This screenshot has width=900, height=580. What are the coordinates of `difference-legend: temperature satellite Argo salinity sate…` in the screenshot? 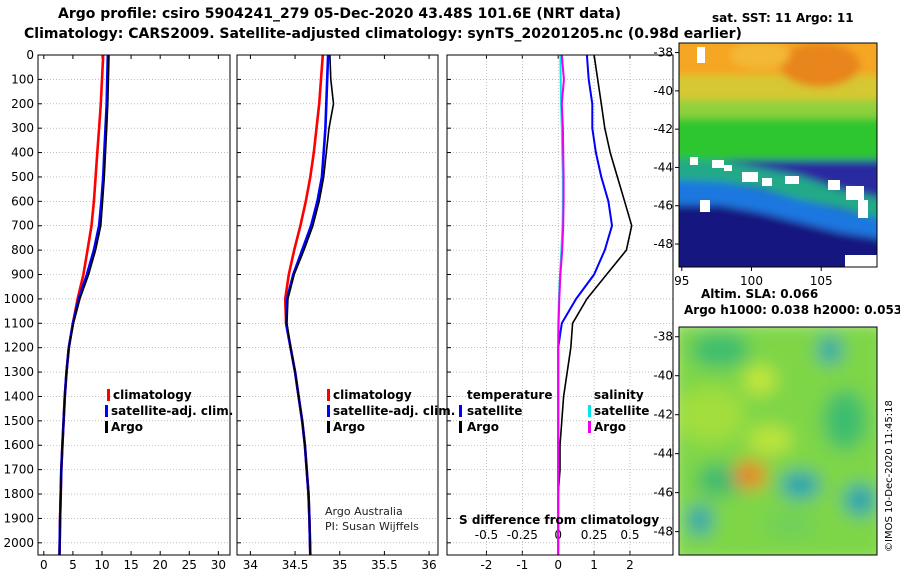 It's located at (554, 411).